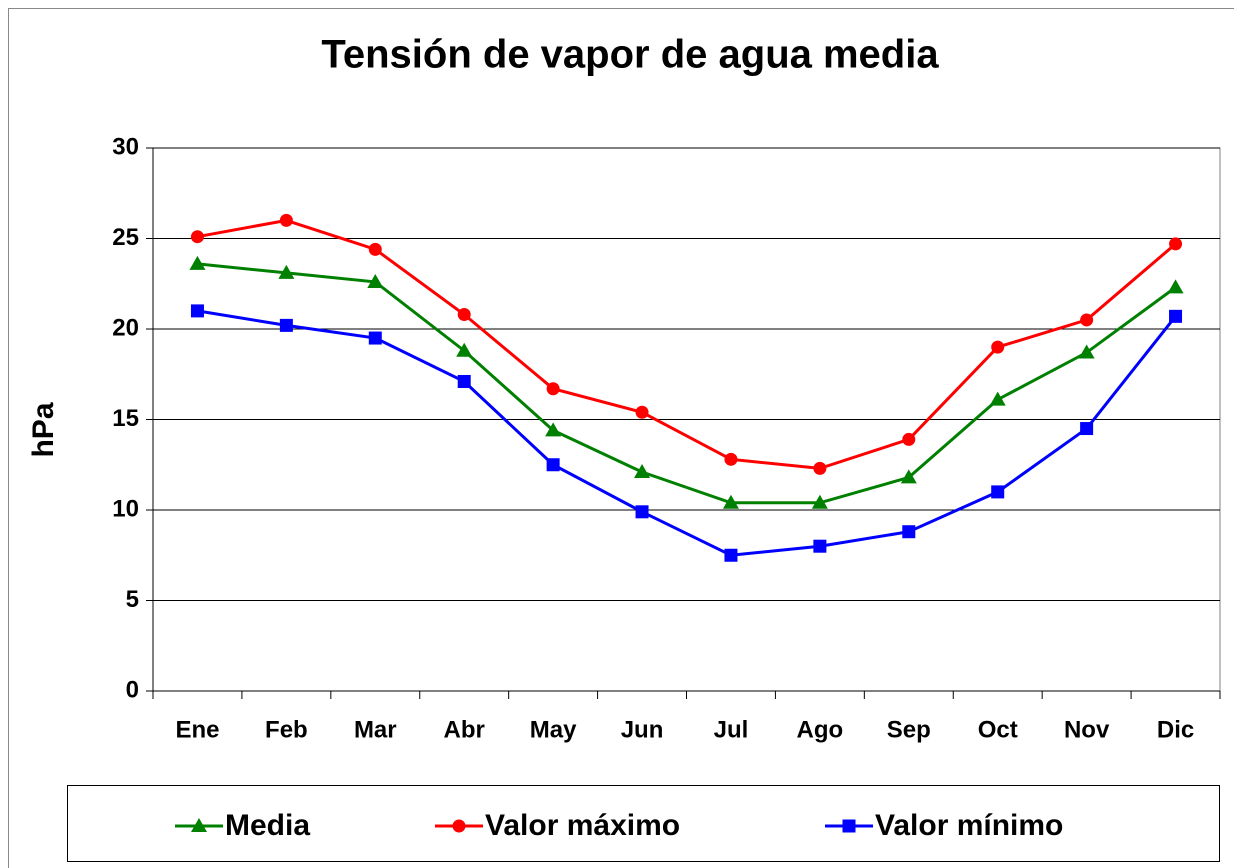 Image resolution: width=1234 pixels, height=868 pixels. What do you see at coordinates (998, 729) in the screenshot?
I see `x-tick-label: Oct` at bounding box center [998, 729].